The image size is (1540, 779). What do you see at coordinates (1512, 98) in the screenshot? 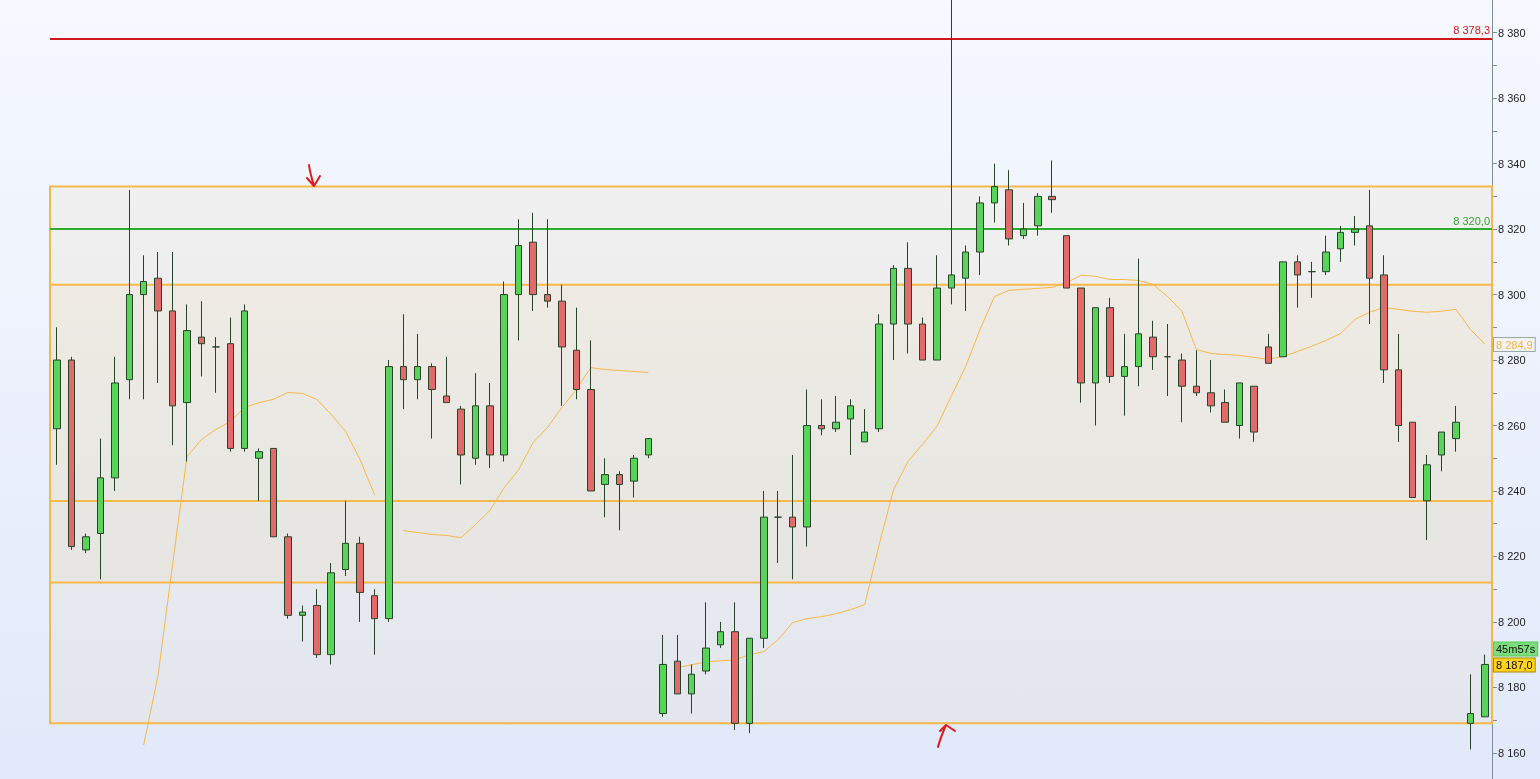
I see `y-tick-label: 8 360` at bounding box center [1512, 98].